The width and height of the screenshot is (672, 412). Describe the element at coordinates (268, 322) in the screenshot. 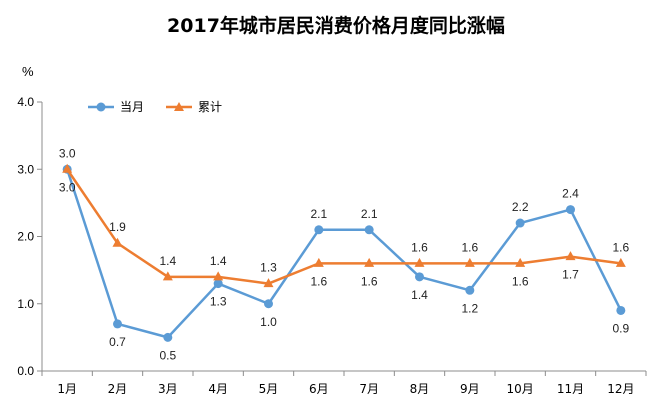

I see `data-label: 1.0` at that location.